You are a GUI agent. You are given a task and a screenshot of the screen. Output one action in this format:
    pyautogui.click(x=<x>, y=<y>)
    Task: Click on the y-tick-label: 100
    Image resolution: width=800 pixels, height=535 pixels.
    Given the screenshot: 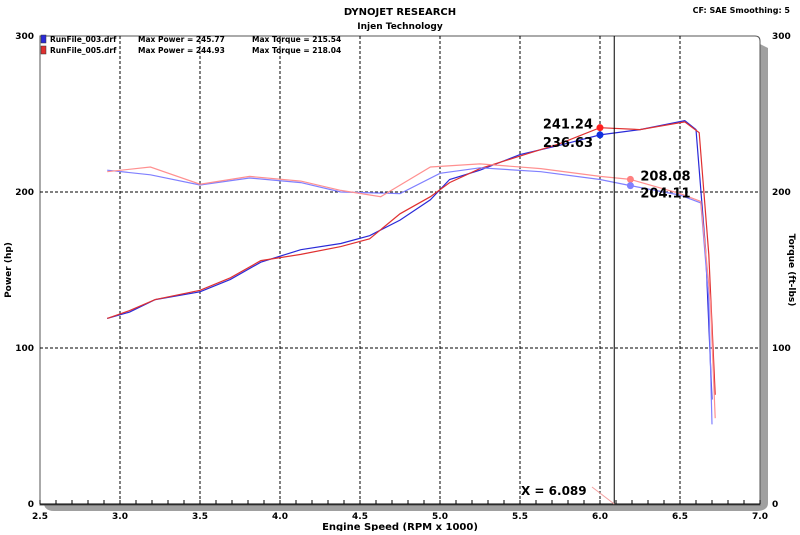 What is the action you would take?
    pyautogui.click(x=24, y=349)
    